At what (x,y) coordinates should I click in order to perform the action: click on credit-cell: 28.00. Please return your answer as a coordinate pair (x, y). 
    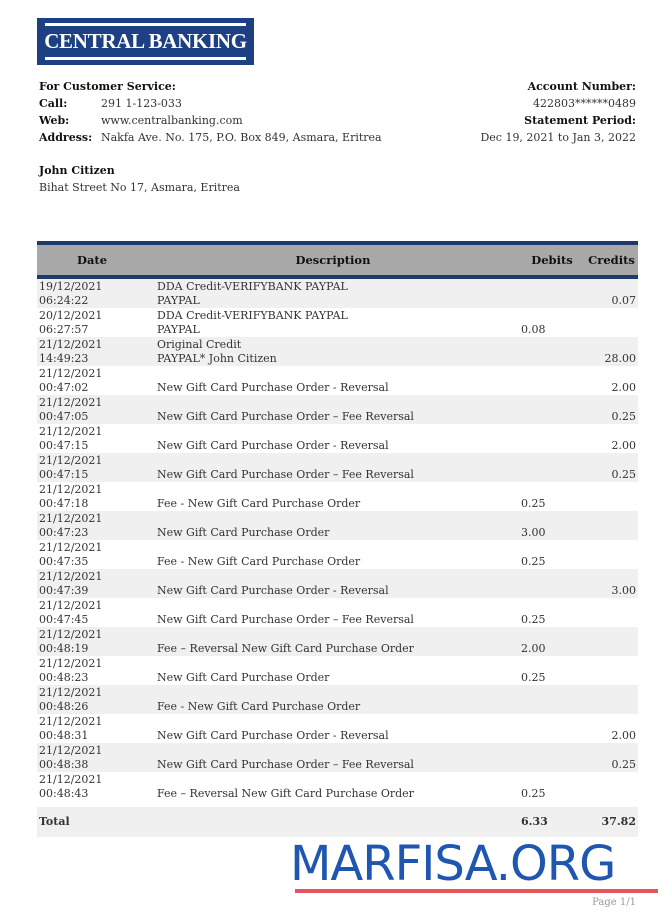
    Looking at the image, I should click on (611, 351).